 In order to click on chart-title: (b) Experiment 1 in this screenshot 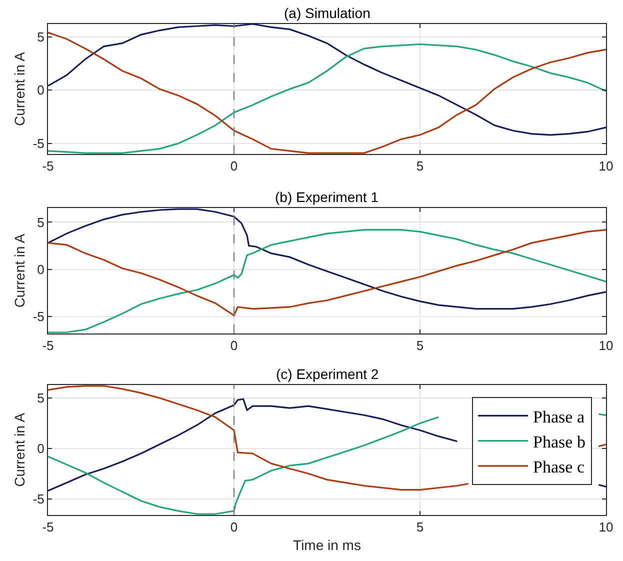, I will do `click(327, 197)`.